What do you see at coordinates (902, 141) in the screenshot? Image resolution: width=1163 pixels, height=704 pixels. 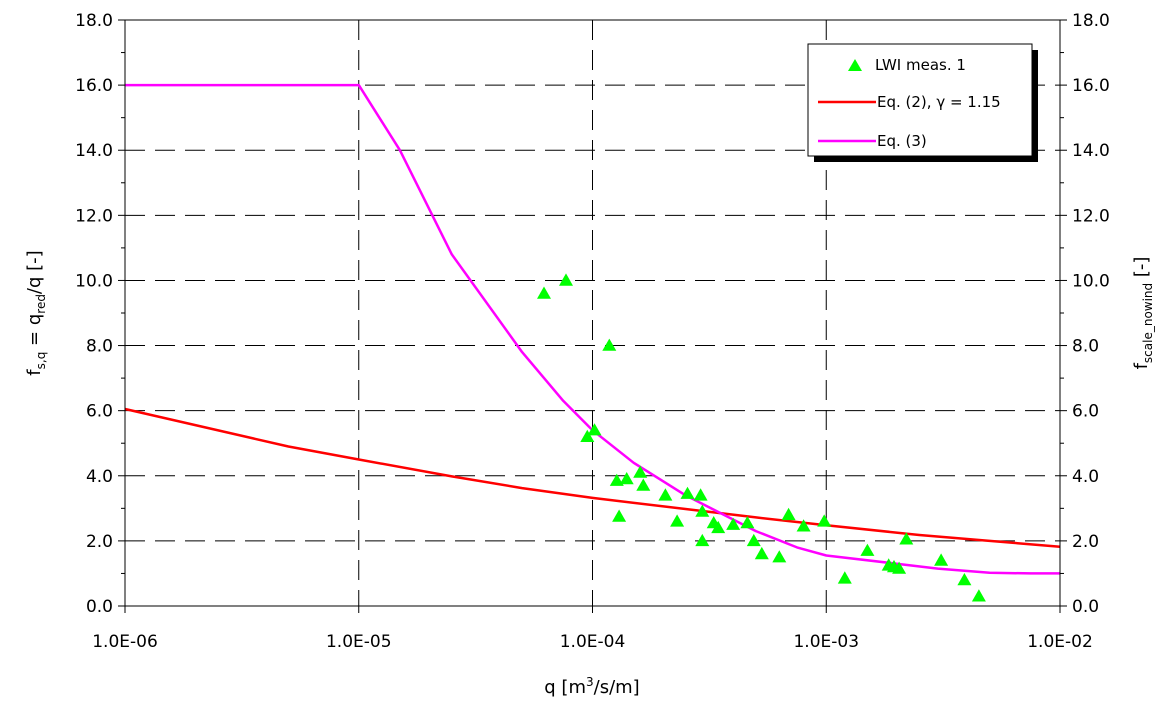 I see `legend-label-eq3: Eq. (3)` at bounding box center [902, 141].